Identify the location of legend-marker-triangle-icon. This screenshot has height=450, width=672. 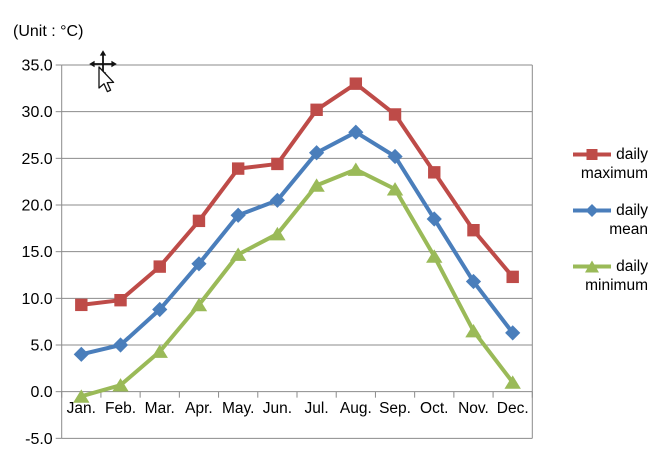
(592, 266).